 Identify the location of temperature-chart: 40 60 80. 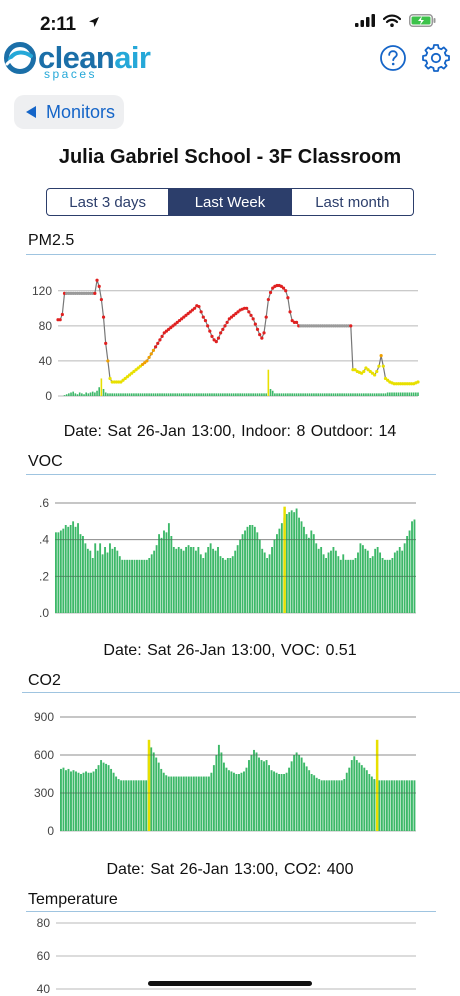
(230, 955).